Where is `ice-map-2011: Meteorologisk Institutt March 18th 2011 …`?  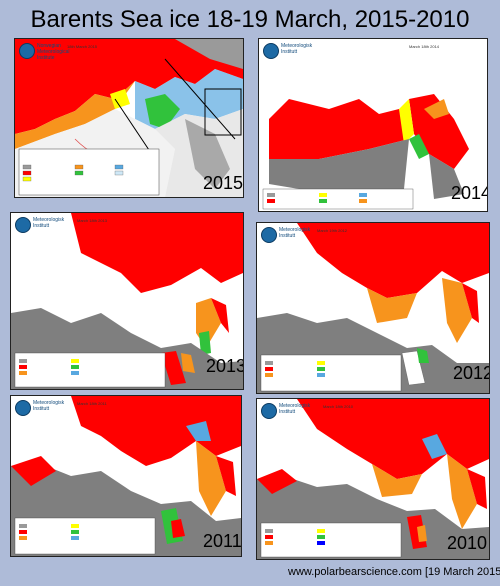
ice-map-2011: Meteorologisk Institutt March 18th 2011 … is located at coordinates (126, 476).